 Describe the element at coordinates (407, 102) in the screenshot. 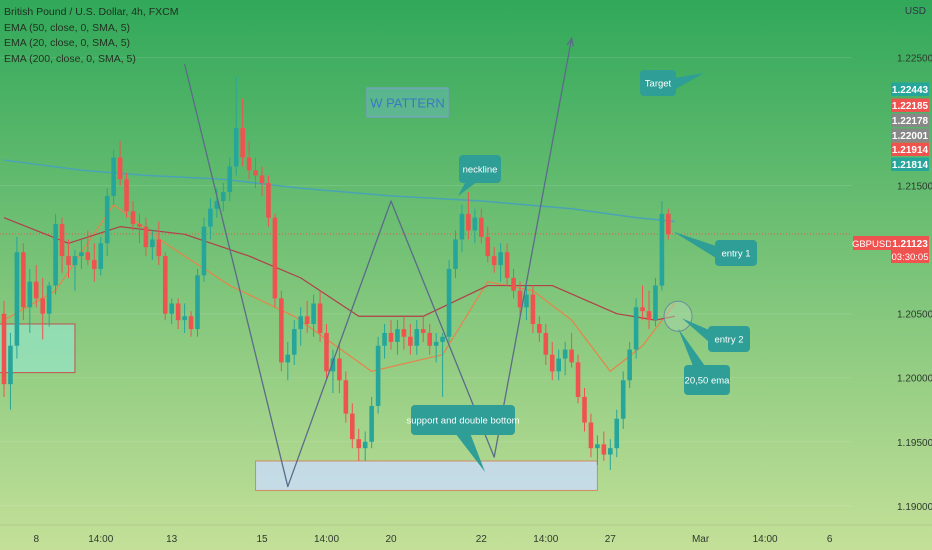

I see `title-frame` at that location.